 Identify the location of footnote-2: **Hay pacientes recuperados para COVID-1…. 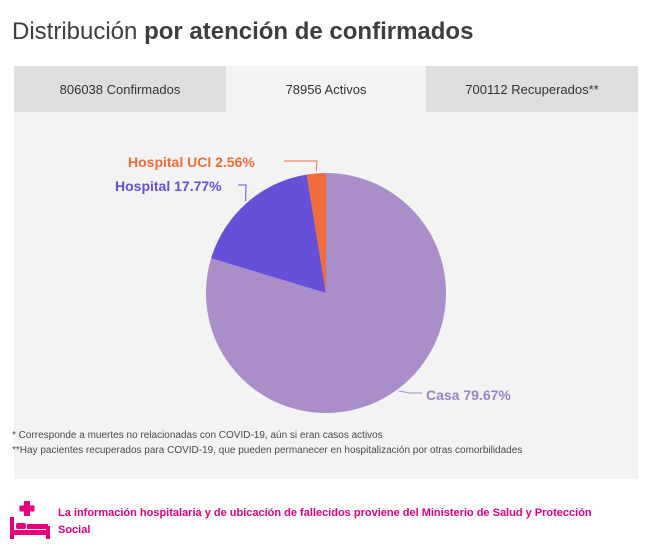
(267, 450).